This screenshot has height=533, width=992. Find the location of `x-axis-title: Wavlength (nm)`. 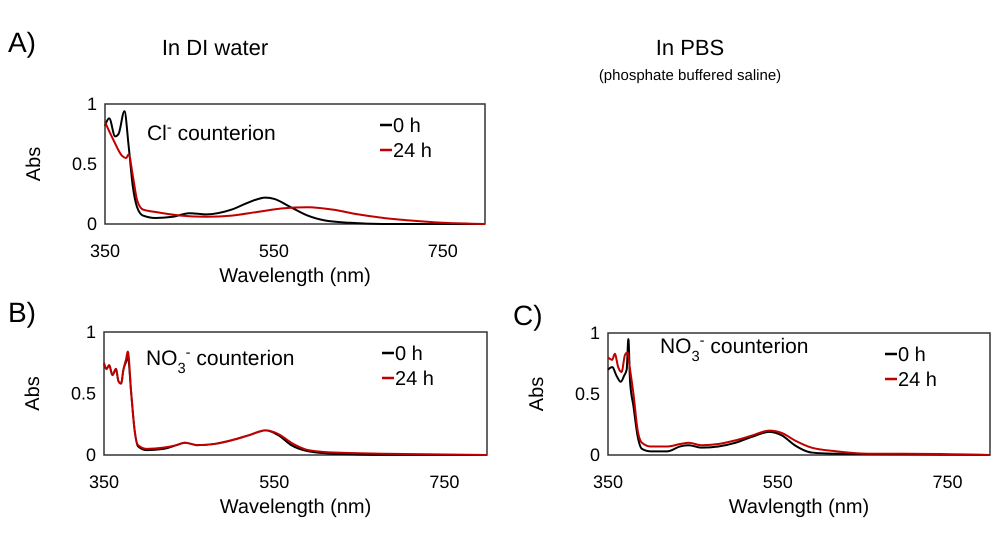

x-axis-title: Wavlength (nm) is located at coordinates (799, 507).